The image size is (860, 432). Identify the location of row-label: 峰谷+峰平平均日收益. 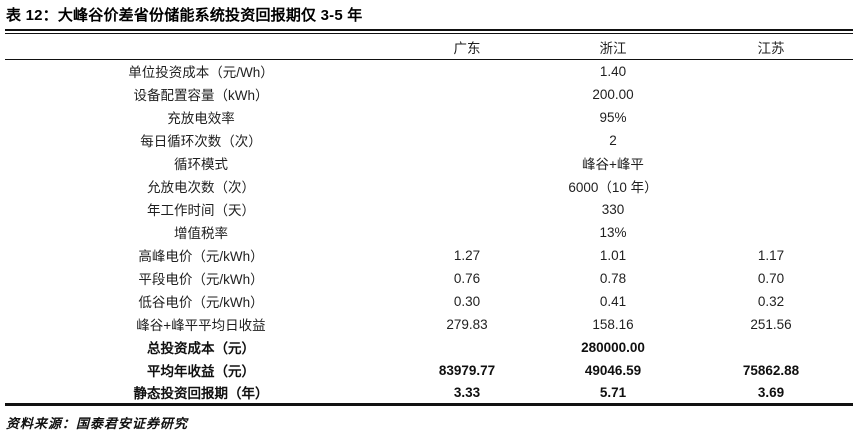
(201, 325).